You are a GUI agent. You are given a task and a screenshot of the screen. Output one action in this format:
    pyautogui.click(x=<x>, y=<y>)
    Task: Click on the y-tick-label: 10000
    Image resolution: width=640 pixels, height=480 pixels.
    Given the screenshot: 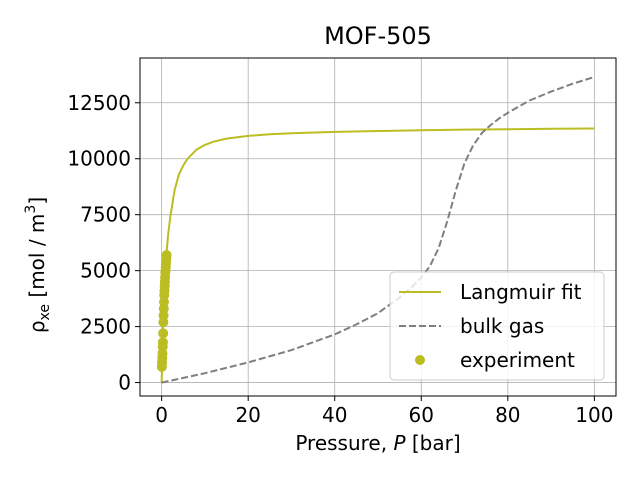 What is the action you would take?
    pyautogui.click(x=99, y=159)
    